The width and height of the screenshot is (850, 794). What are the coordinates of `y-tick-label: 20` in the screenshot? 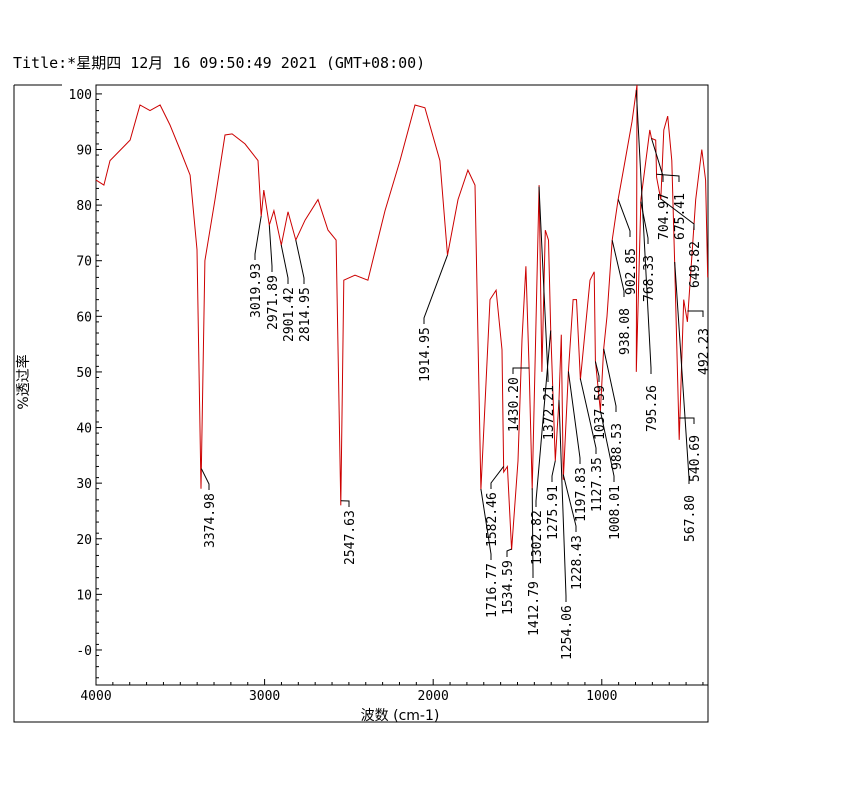 It's located at (84, 540).